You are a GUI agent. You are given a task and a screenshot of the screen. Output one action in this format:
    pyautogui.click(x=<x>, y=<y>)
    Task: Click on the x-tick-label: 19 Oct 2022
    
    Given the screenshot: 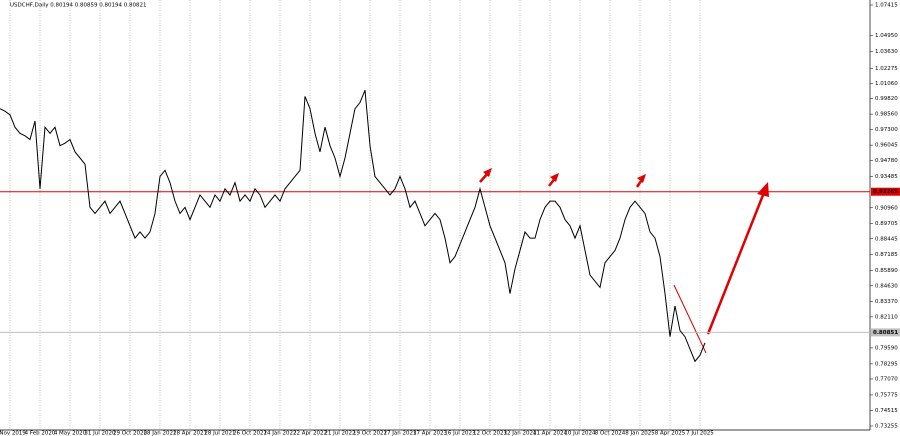 What is the action you would take?
    pyautogui.click(x=370, y=433)
    